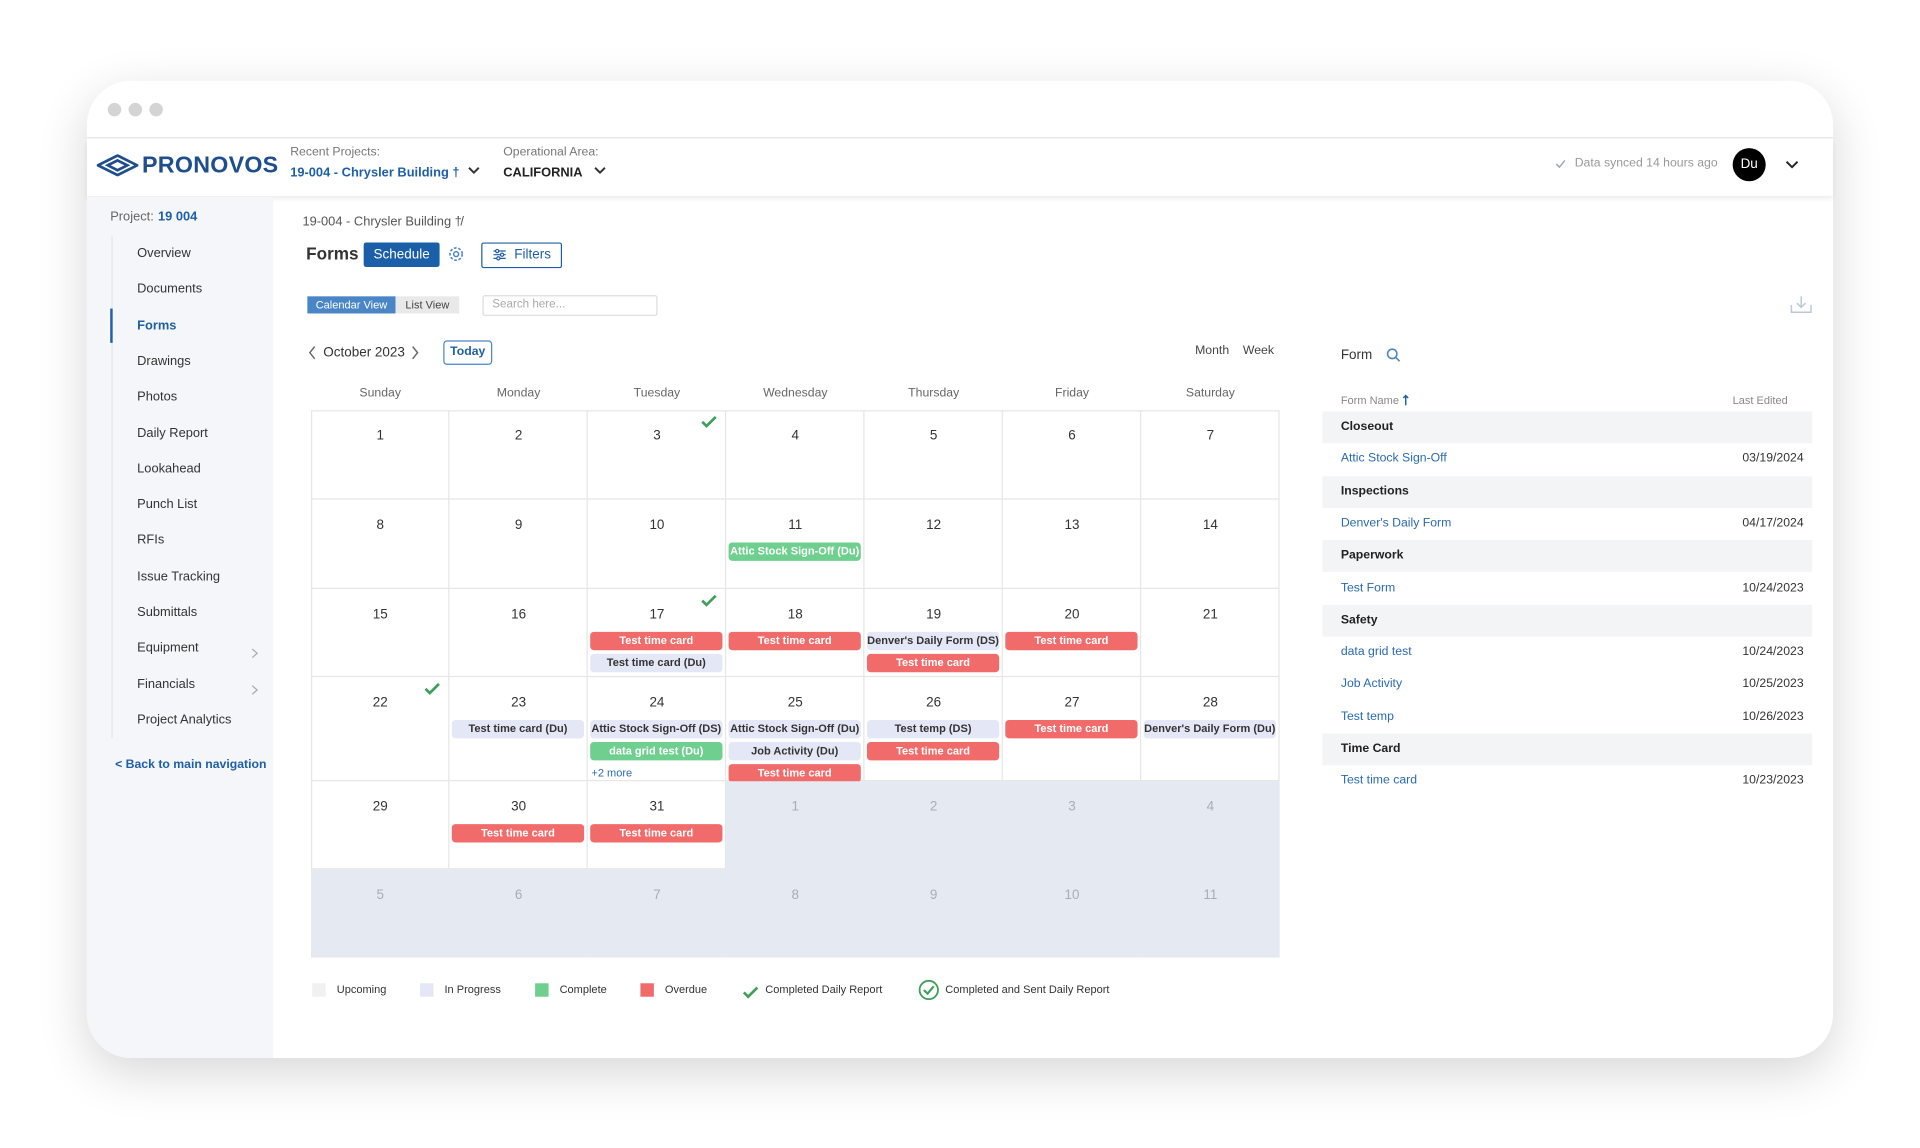 The height and width of the screenshot is (1148, 1920). Describe the element at coordinates (401, 254) in the screenshot. I see `schedule-button: Schedule` at that location.